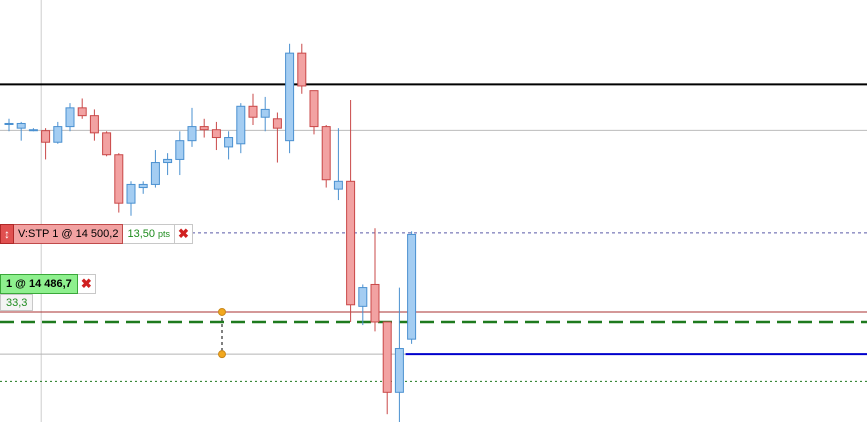  What do you see at coordinates (39, 284) in the screenshot?
I see `position-label: 1 @ 14 486,7` at bounding box center [39, 284].